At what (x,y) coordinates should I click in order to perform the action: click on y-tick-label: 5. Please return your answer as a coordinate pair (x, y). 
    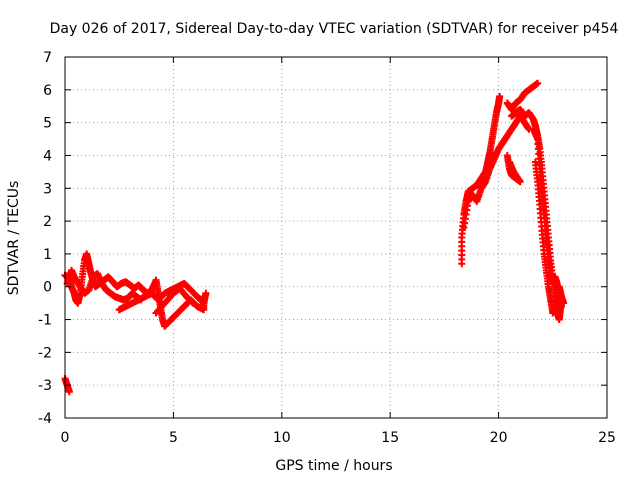
    Looking at the image, I should click on (47, 124).